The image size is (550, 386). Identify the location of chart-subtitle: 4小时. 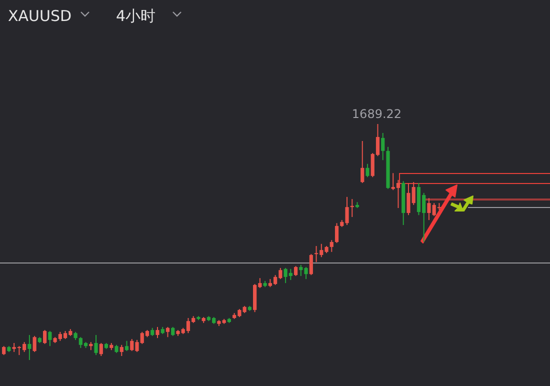
(136, 16).